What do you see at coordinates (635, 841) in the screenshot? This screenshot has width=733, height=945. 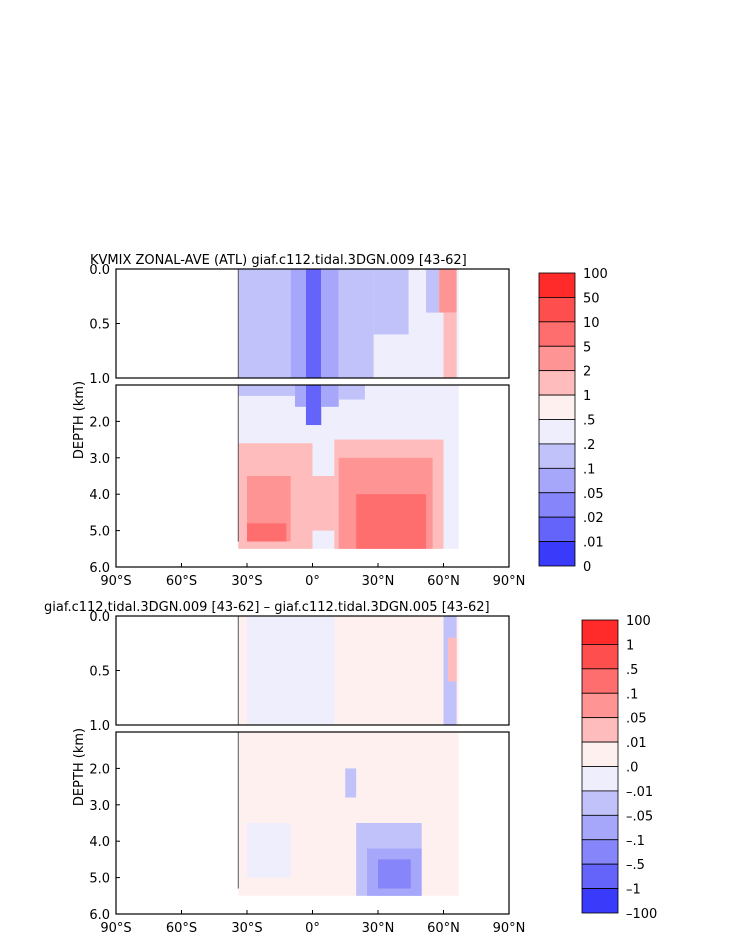 I see `colorbar-label: –.1` at bounding box center [635, 841].